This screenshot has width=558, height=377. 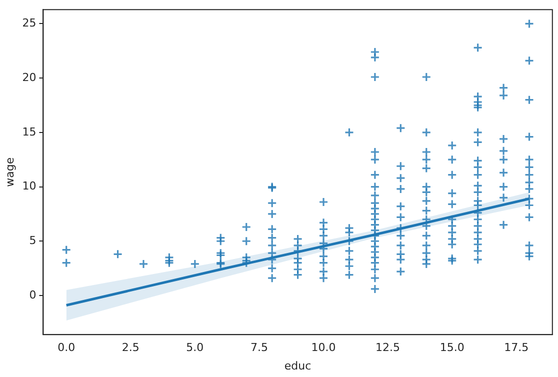 What do you see at coordinates (9, 172) in the screenshot?
I see `y-axis-title: wage` at bounding box center [9, 172].